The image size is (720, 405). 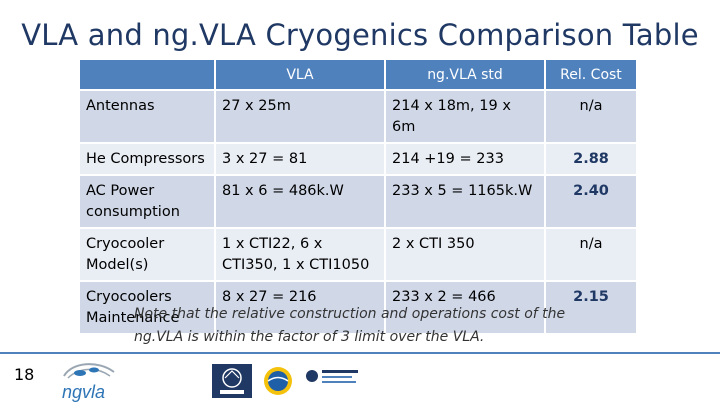 What do you see at coordinates (148, 306) in the screenshot?
I see `row-label: Cryocoolers Maintenance` at bounding box center [148, 306].